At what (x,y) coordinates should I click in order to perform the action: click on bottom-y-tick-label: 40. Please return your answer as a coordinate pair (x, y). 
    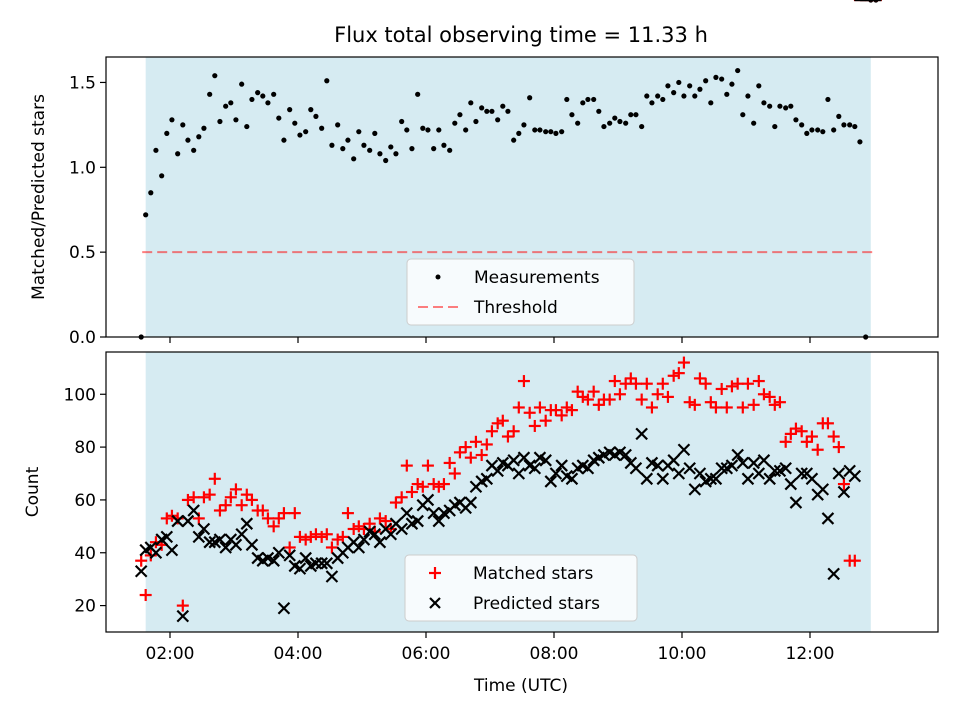
    Looking at the image, I should click on (85, 554).